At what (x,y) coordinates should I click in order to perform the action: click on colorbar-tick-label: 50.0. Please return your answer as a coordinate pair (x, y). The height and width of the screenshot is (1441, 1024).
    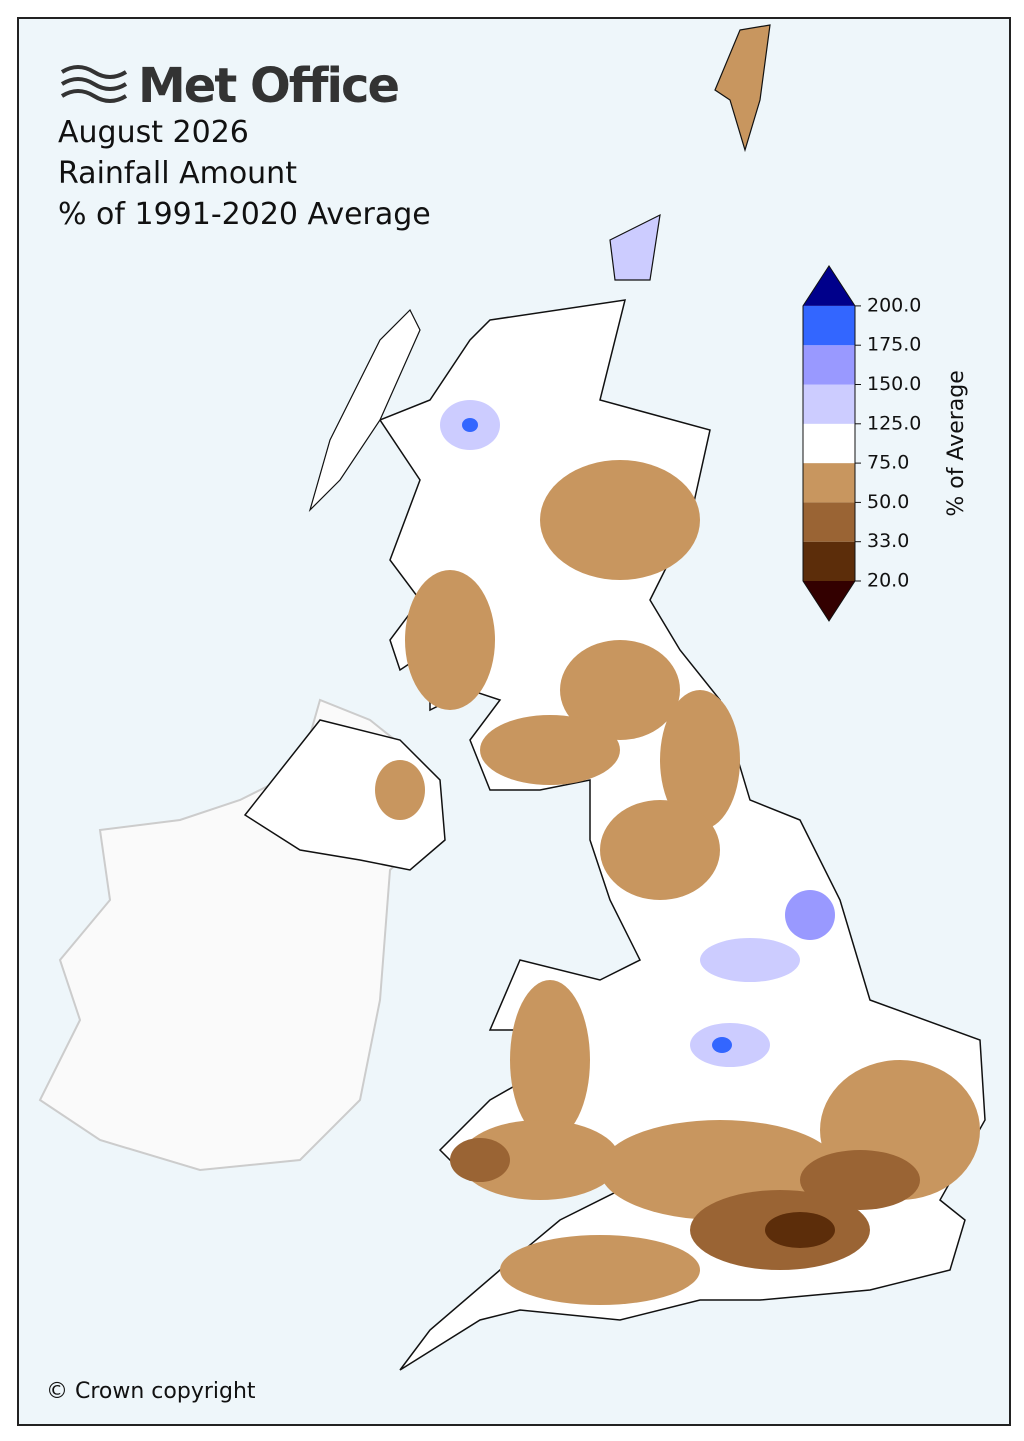
    Looking at the image, I should click on (888, 502).